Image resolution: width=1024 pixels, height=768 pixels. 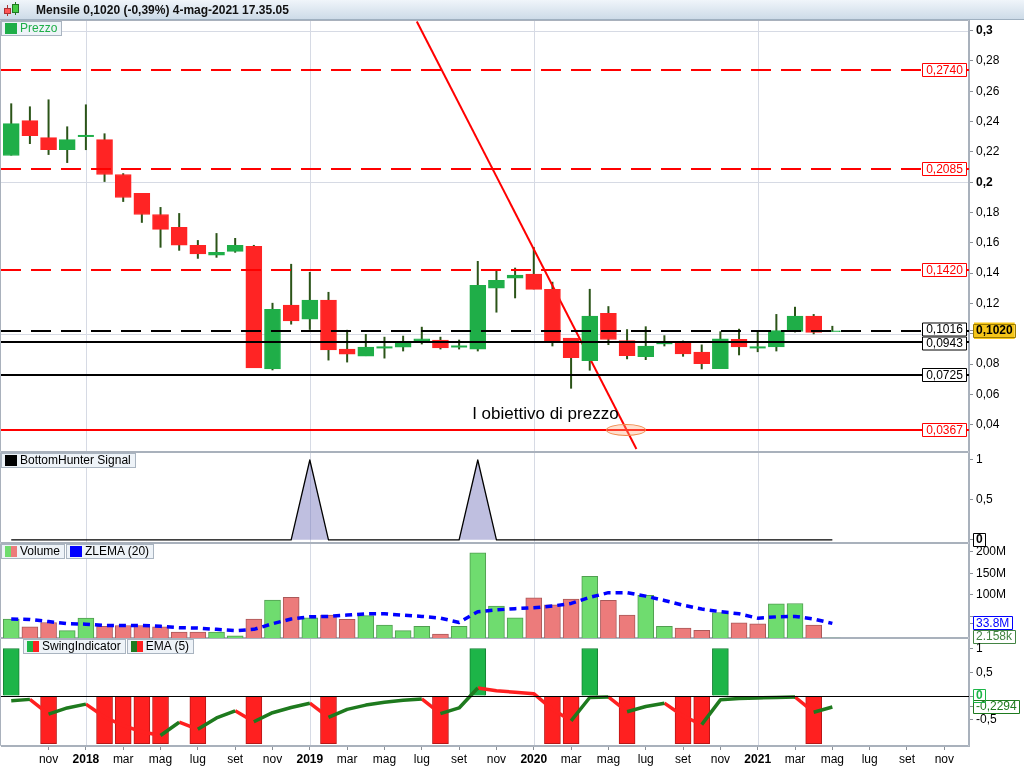 I want to click on y-tick-label: 33.8M, so click(x=993, y=622).